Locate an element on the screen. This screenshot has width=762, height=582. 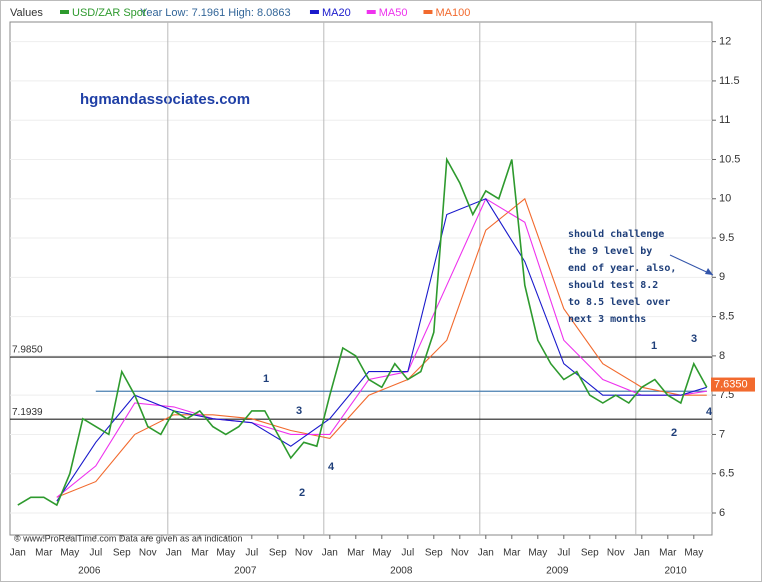
y-tick-label: 8.5 is located at coordinates (726, 317).